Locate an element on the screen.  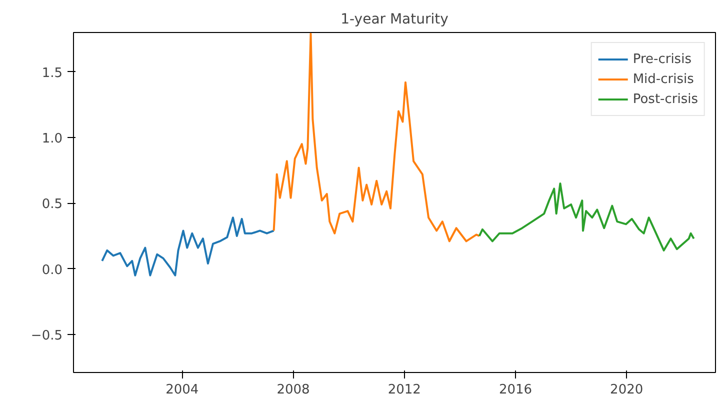
legend-label: Mid-crisis is located at coordinates (663, 79).